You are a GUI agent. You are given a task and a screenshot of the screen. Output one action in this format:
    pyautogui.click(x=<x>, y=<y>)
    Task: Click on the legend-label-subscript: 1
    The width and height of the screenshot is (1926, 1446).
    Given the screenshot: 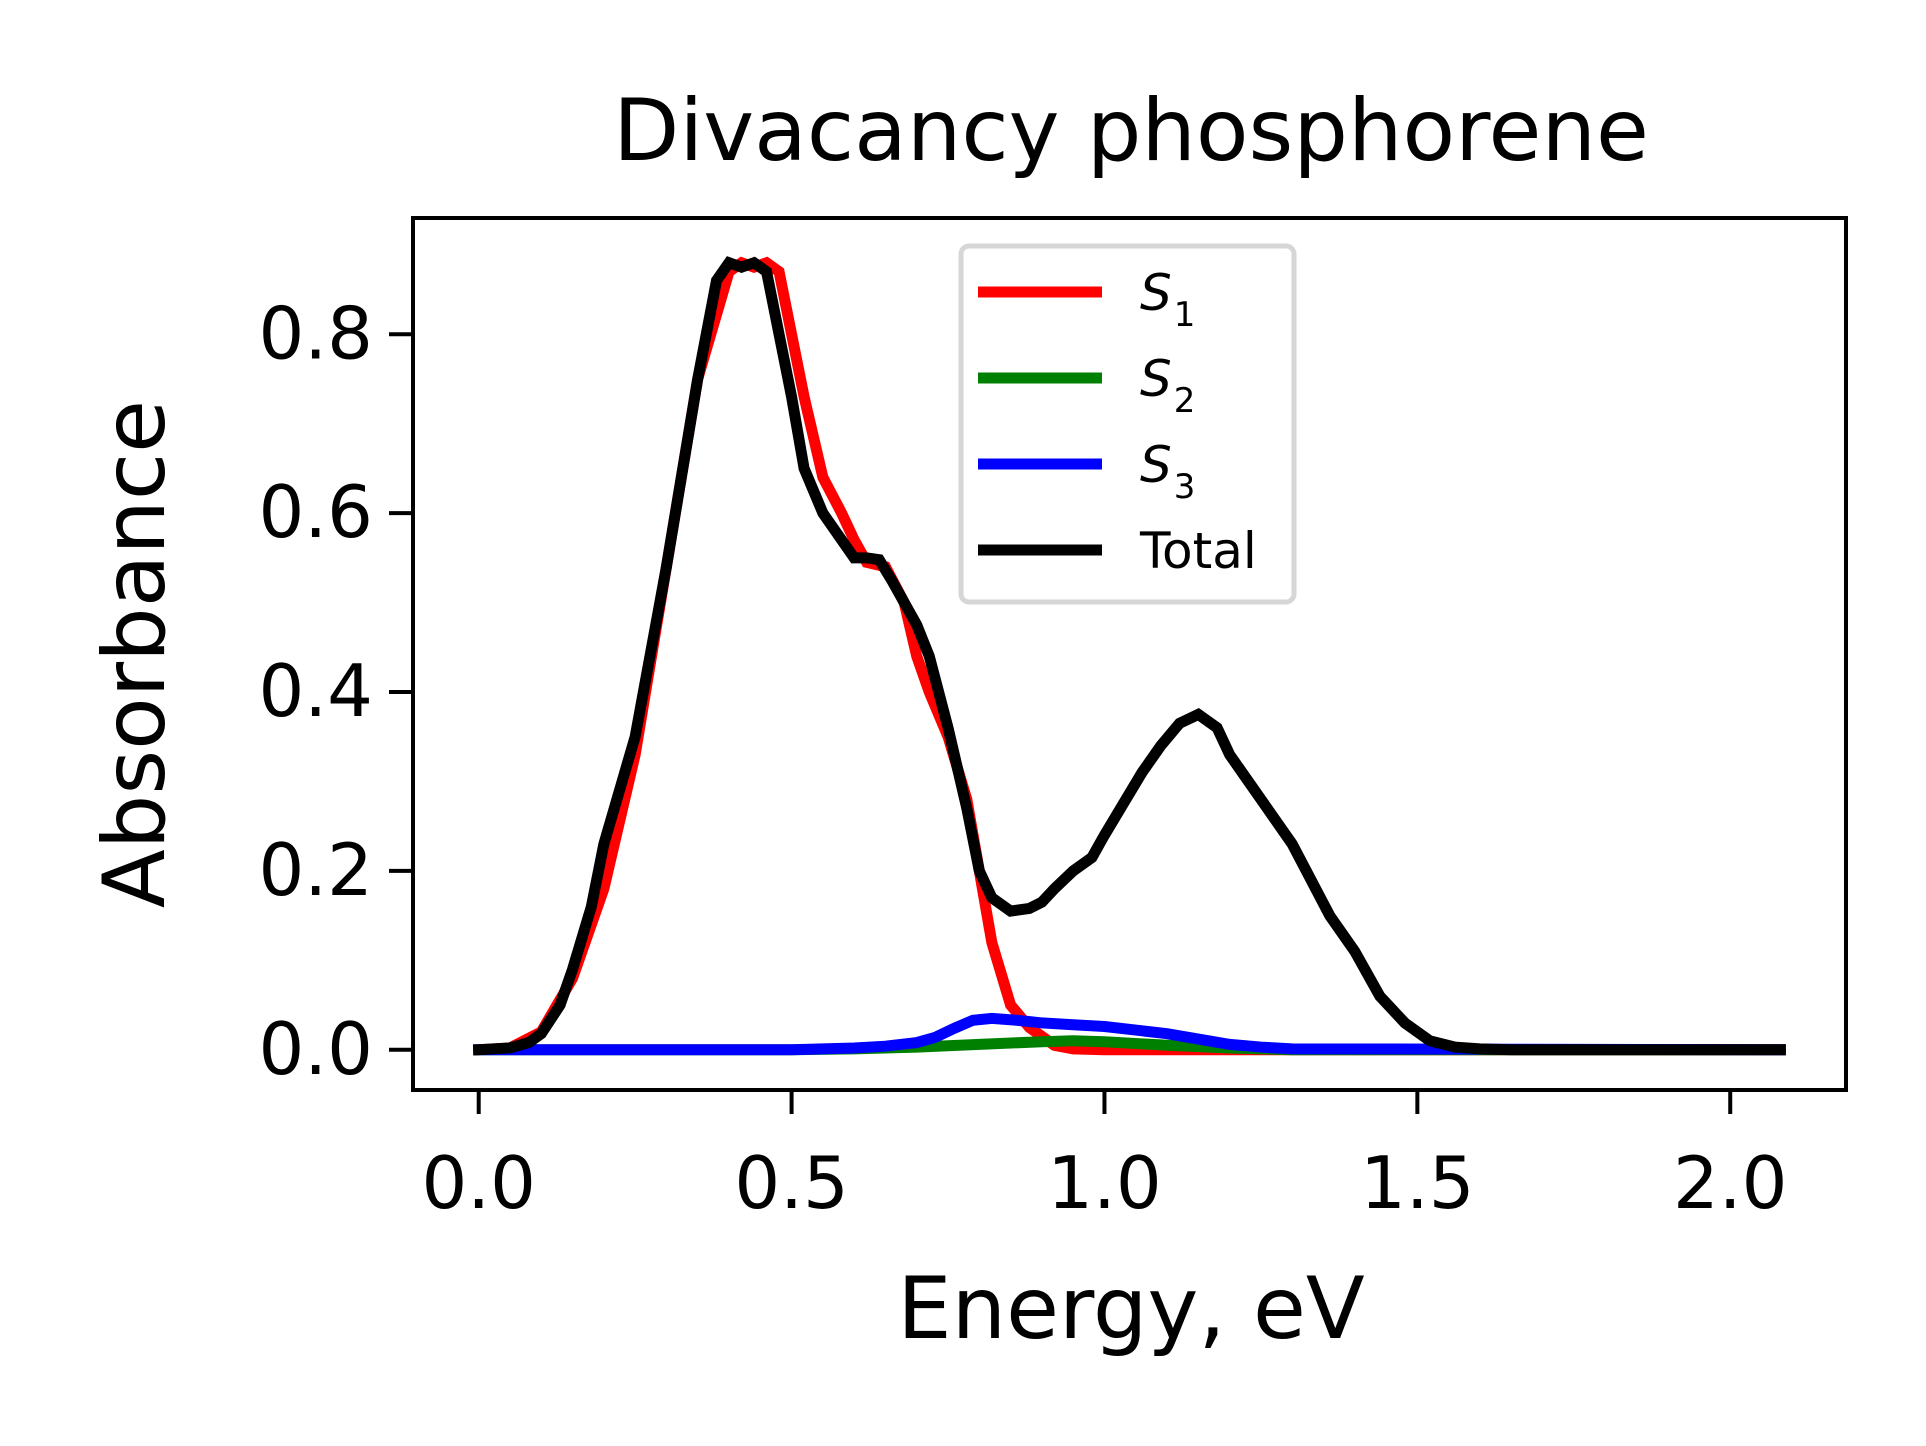 What is the action you would take?
    pyautogui.click(x=1185, y=315)
    